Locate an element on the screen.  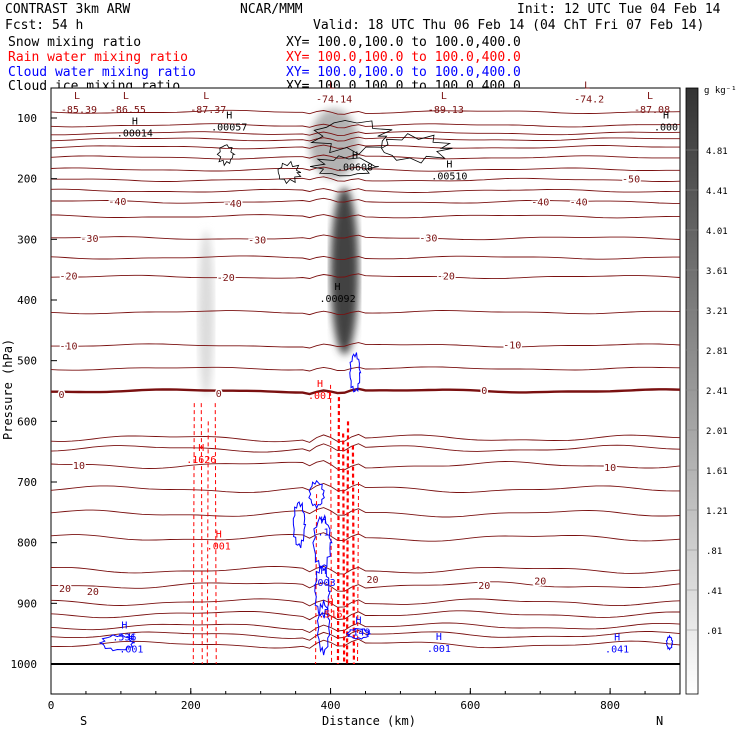
isotherm--10 is located at coordinates (365, 345).